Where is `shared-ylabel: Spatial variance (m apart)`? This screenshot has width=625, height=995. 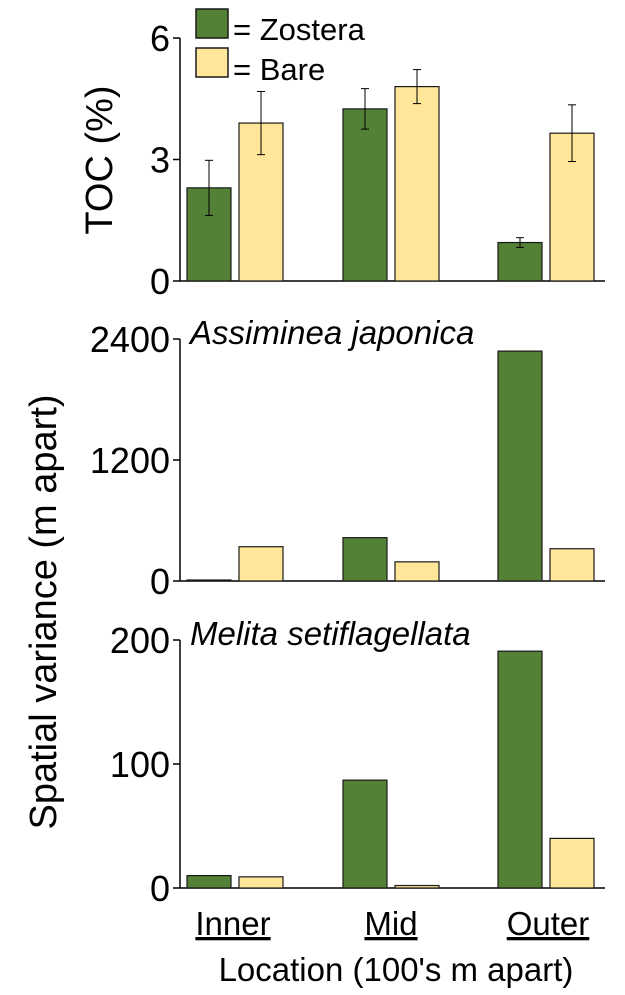
shared-ylabel: Spatial variance (m apart) is located at coordinates (44, 611).